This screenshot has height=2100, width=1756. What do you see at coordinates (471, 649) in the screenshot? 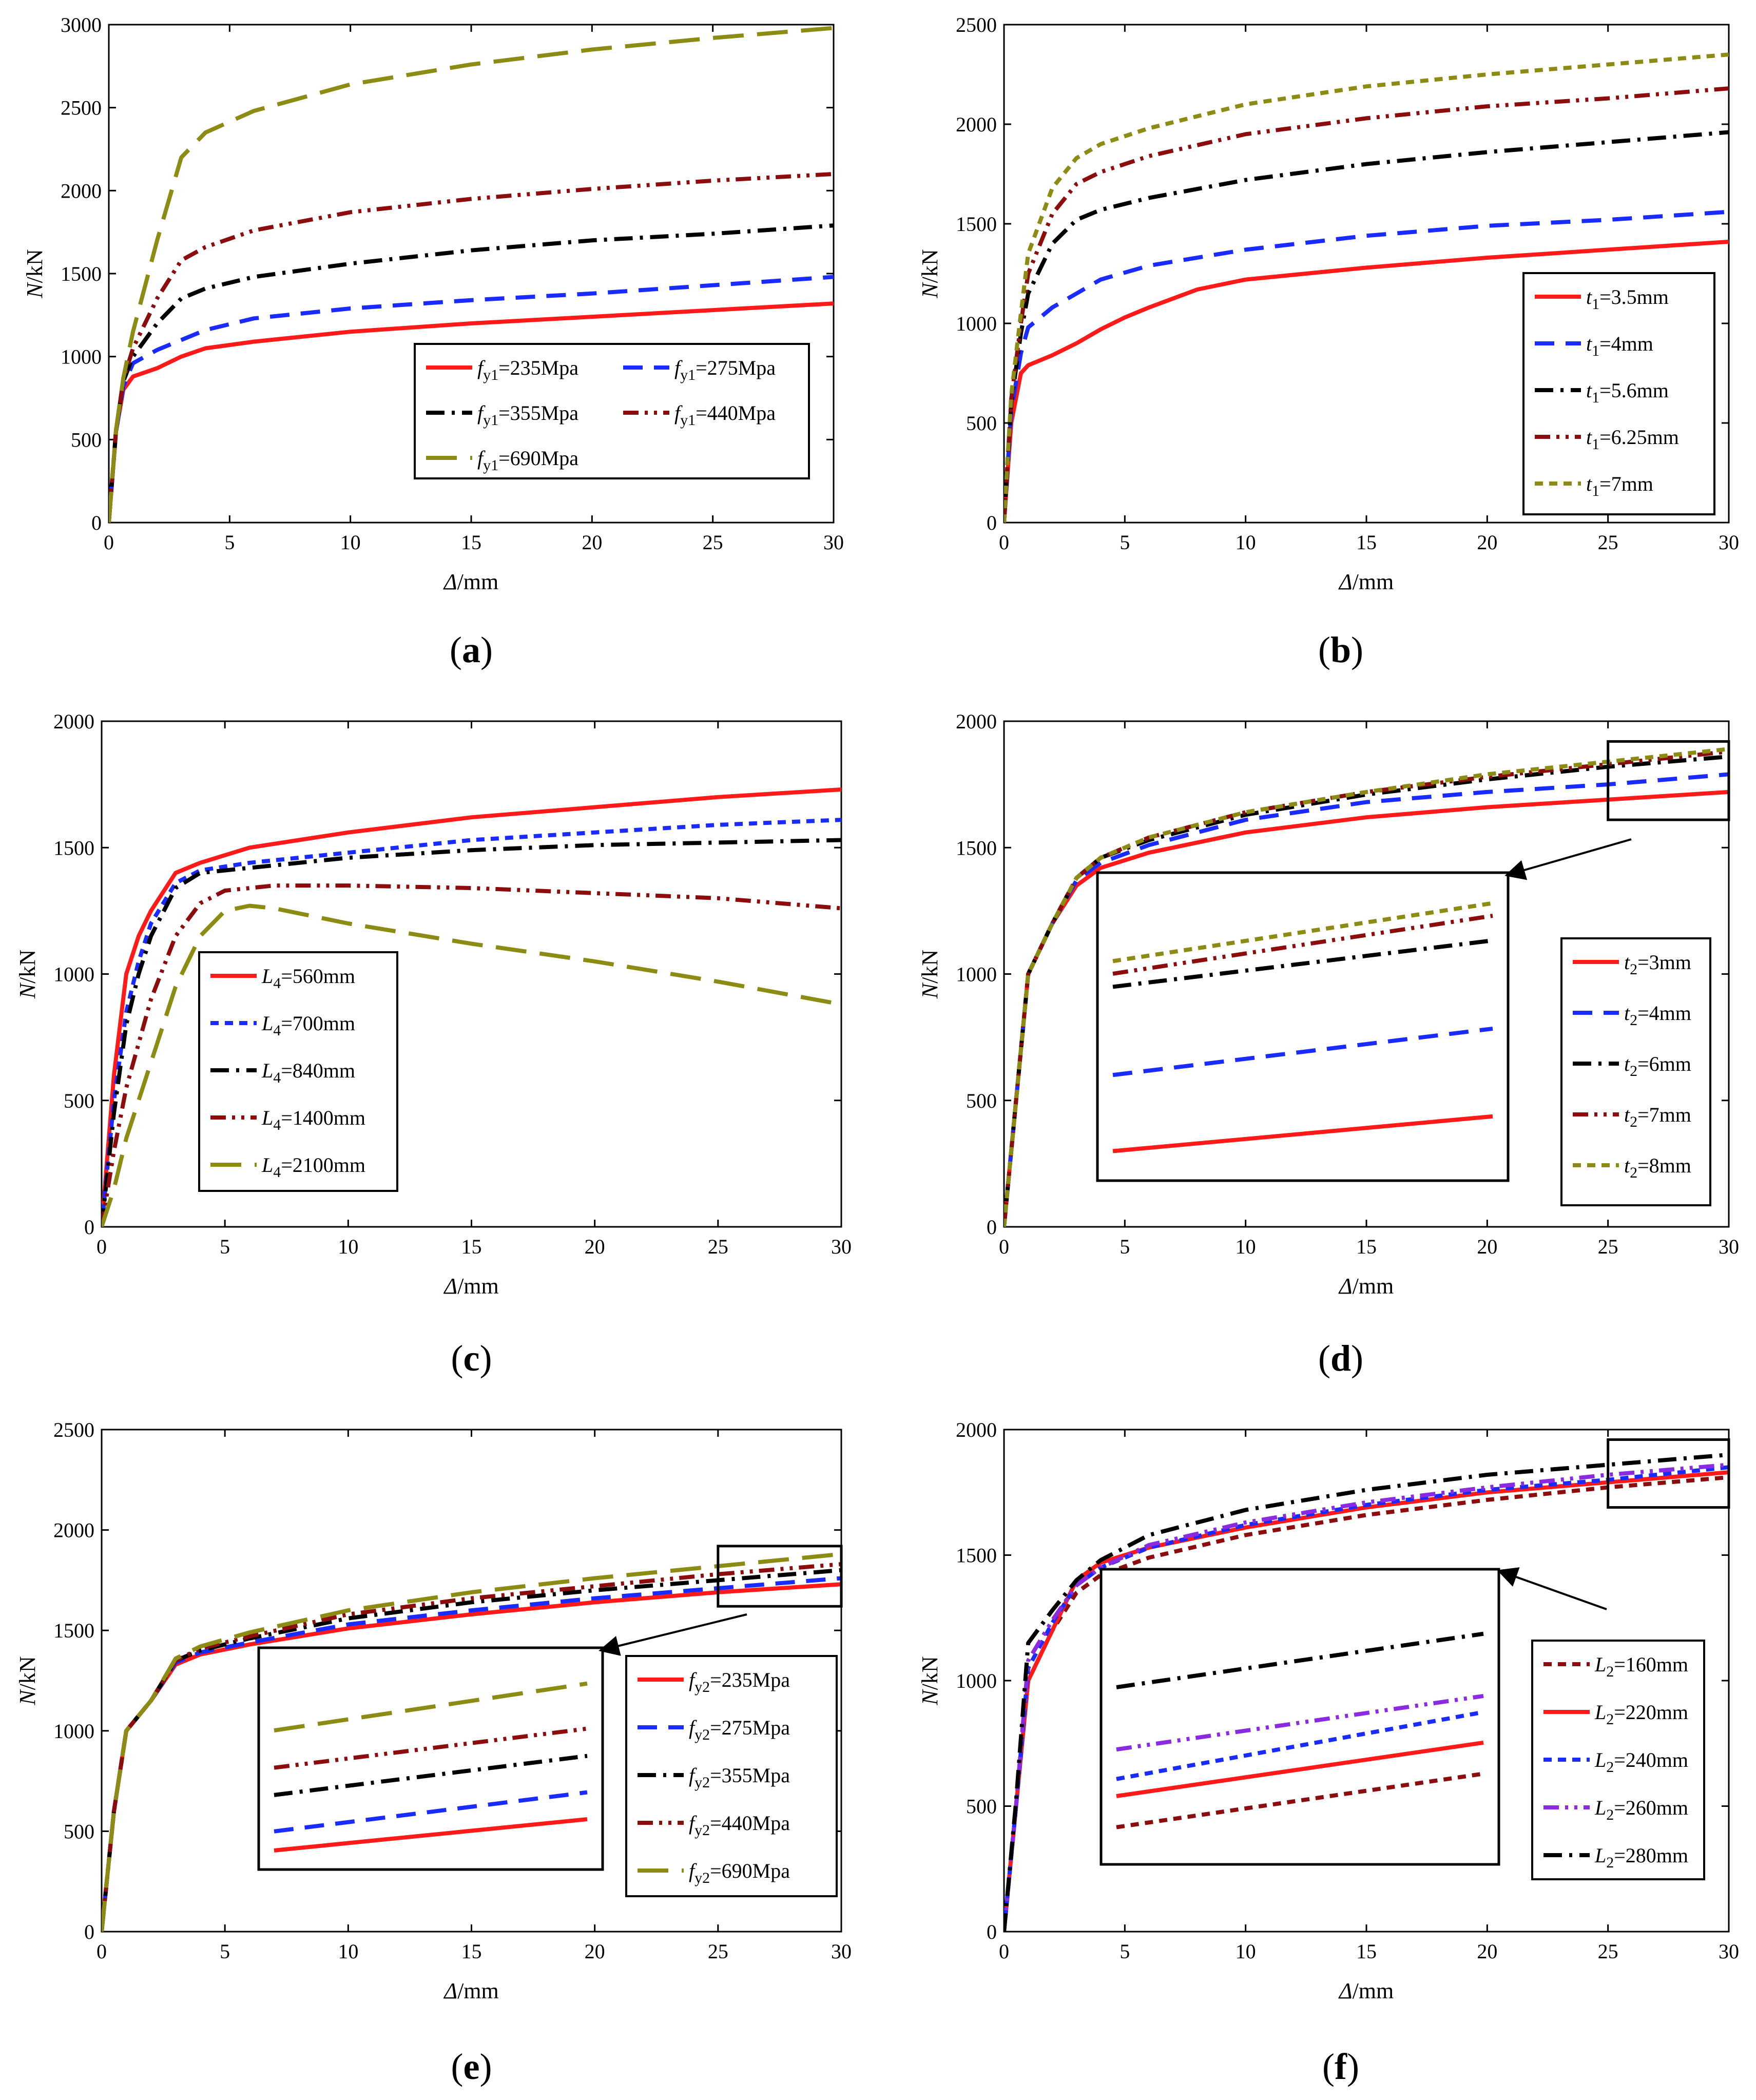
I see `panel-label: (a)` at bounding box center [471, 649].